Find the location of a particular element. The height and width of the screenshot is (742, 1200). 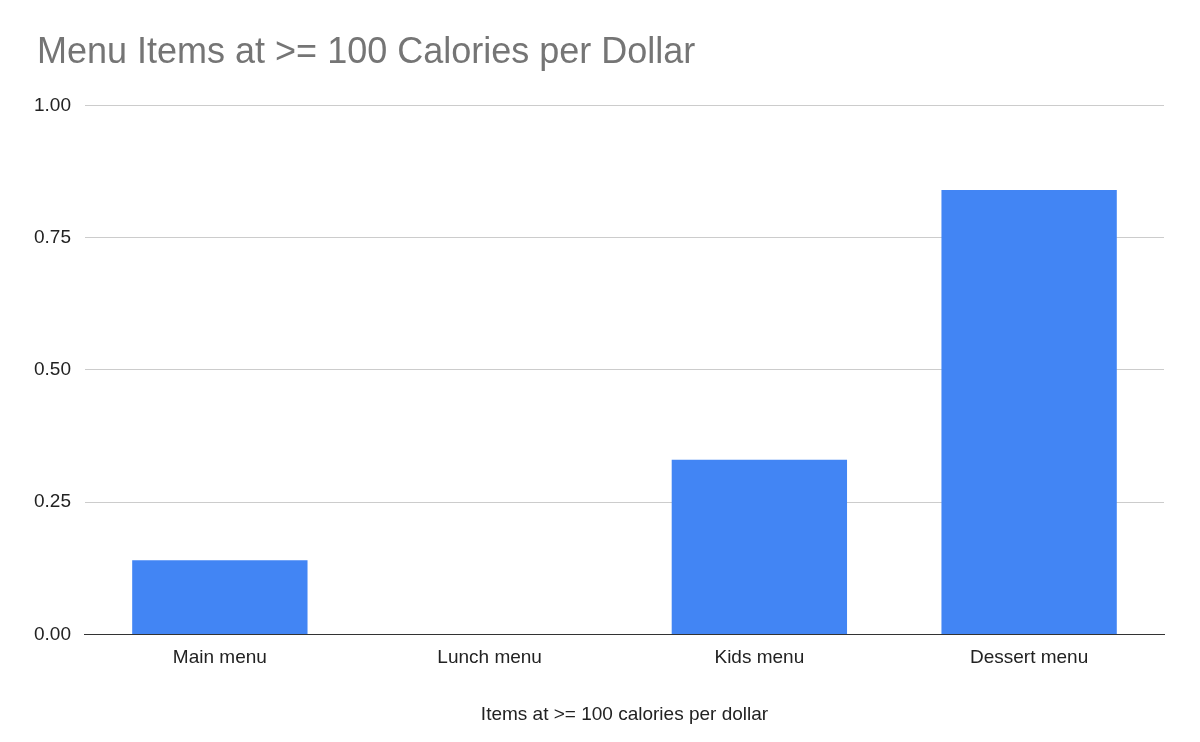

chart-title: Menu Items at >= 100 Calories per Dollar is located at coordinates (366, 51).